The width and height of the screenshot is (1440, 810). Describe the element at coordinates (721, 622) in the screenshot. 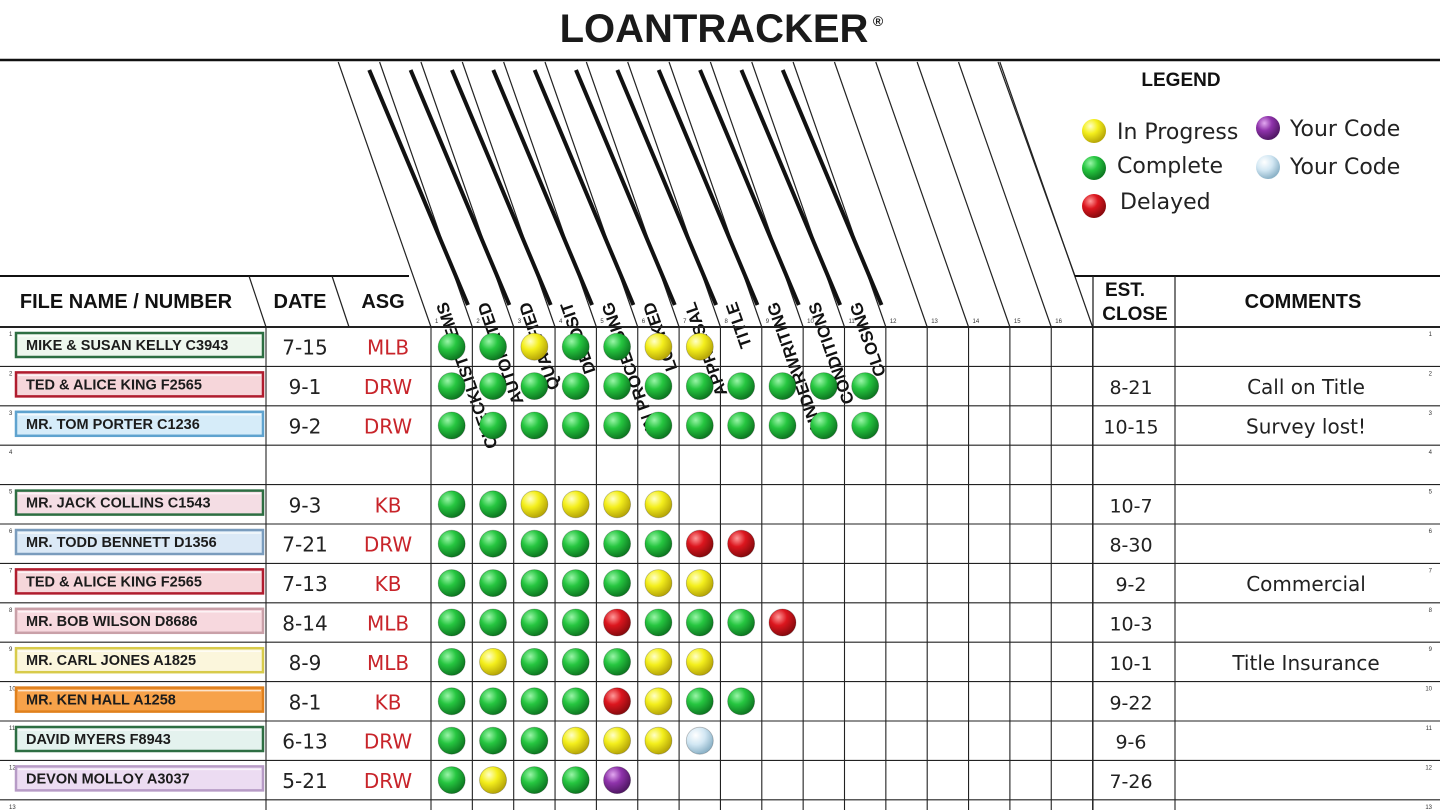

I see `table-row: 8 8 MR. BOB WILSON D8686 8-14 MLB 10-3` at that location.